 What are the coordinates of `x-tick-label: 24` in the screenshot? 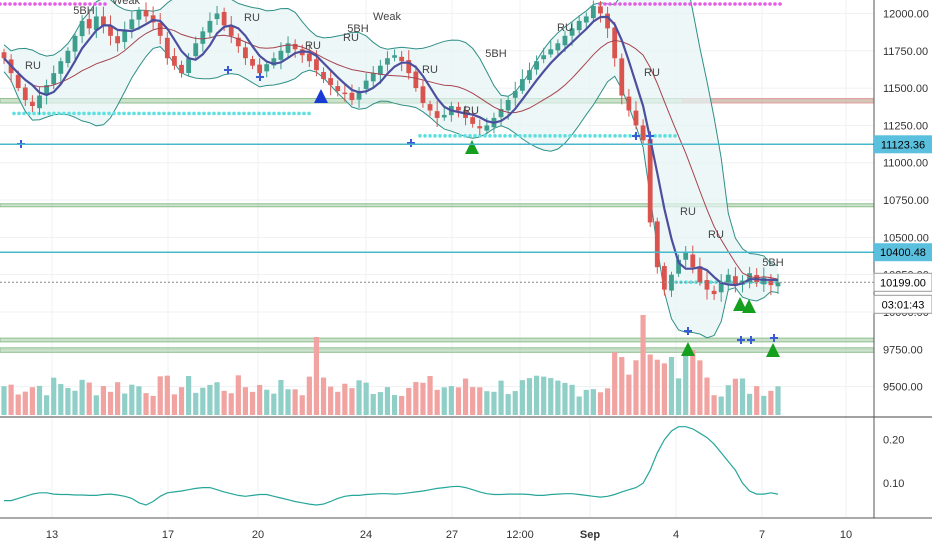 It's located at (366, 535).